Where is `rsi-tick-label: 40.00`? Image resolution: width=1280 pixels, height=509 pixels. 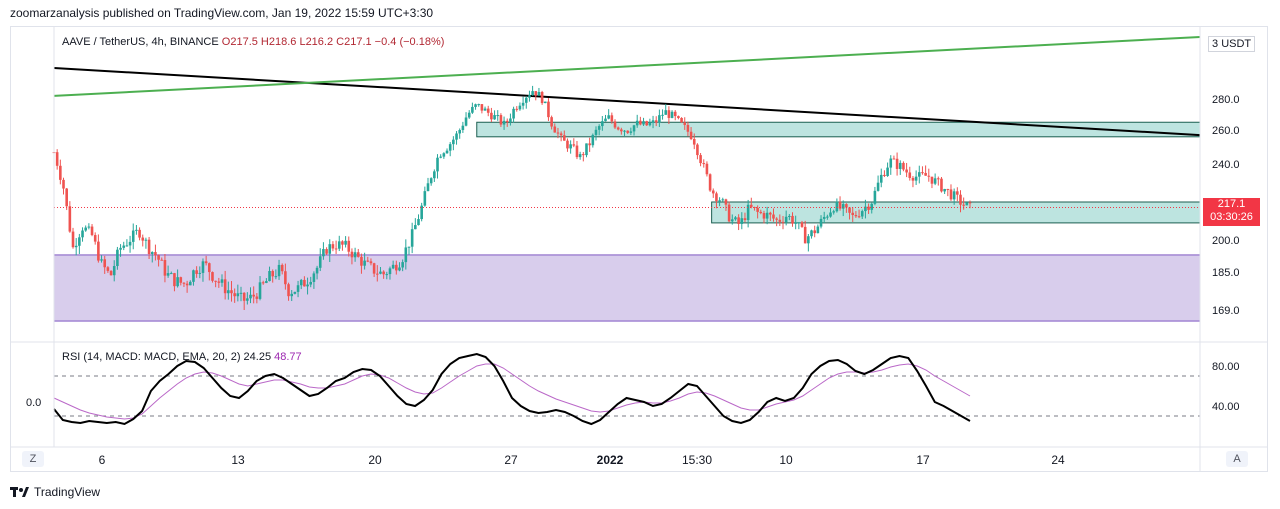
rsi-tick-label: 40.00 is located at coordinates (1226, 407).